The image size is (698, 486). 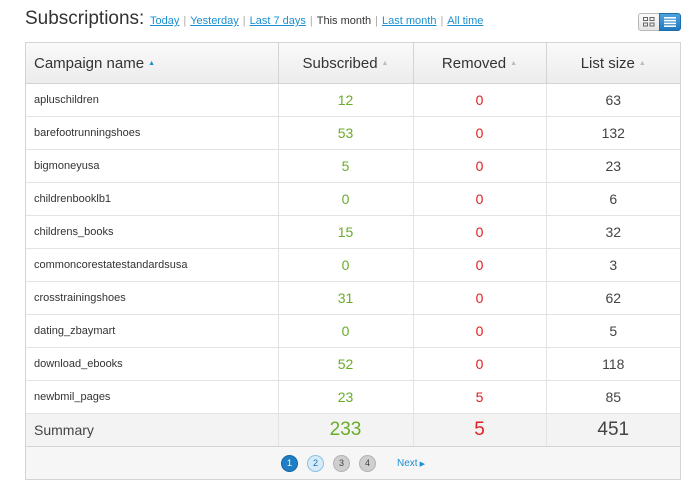 I want to click on list-size: 132, so click(x=612, y=133).